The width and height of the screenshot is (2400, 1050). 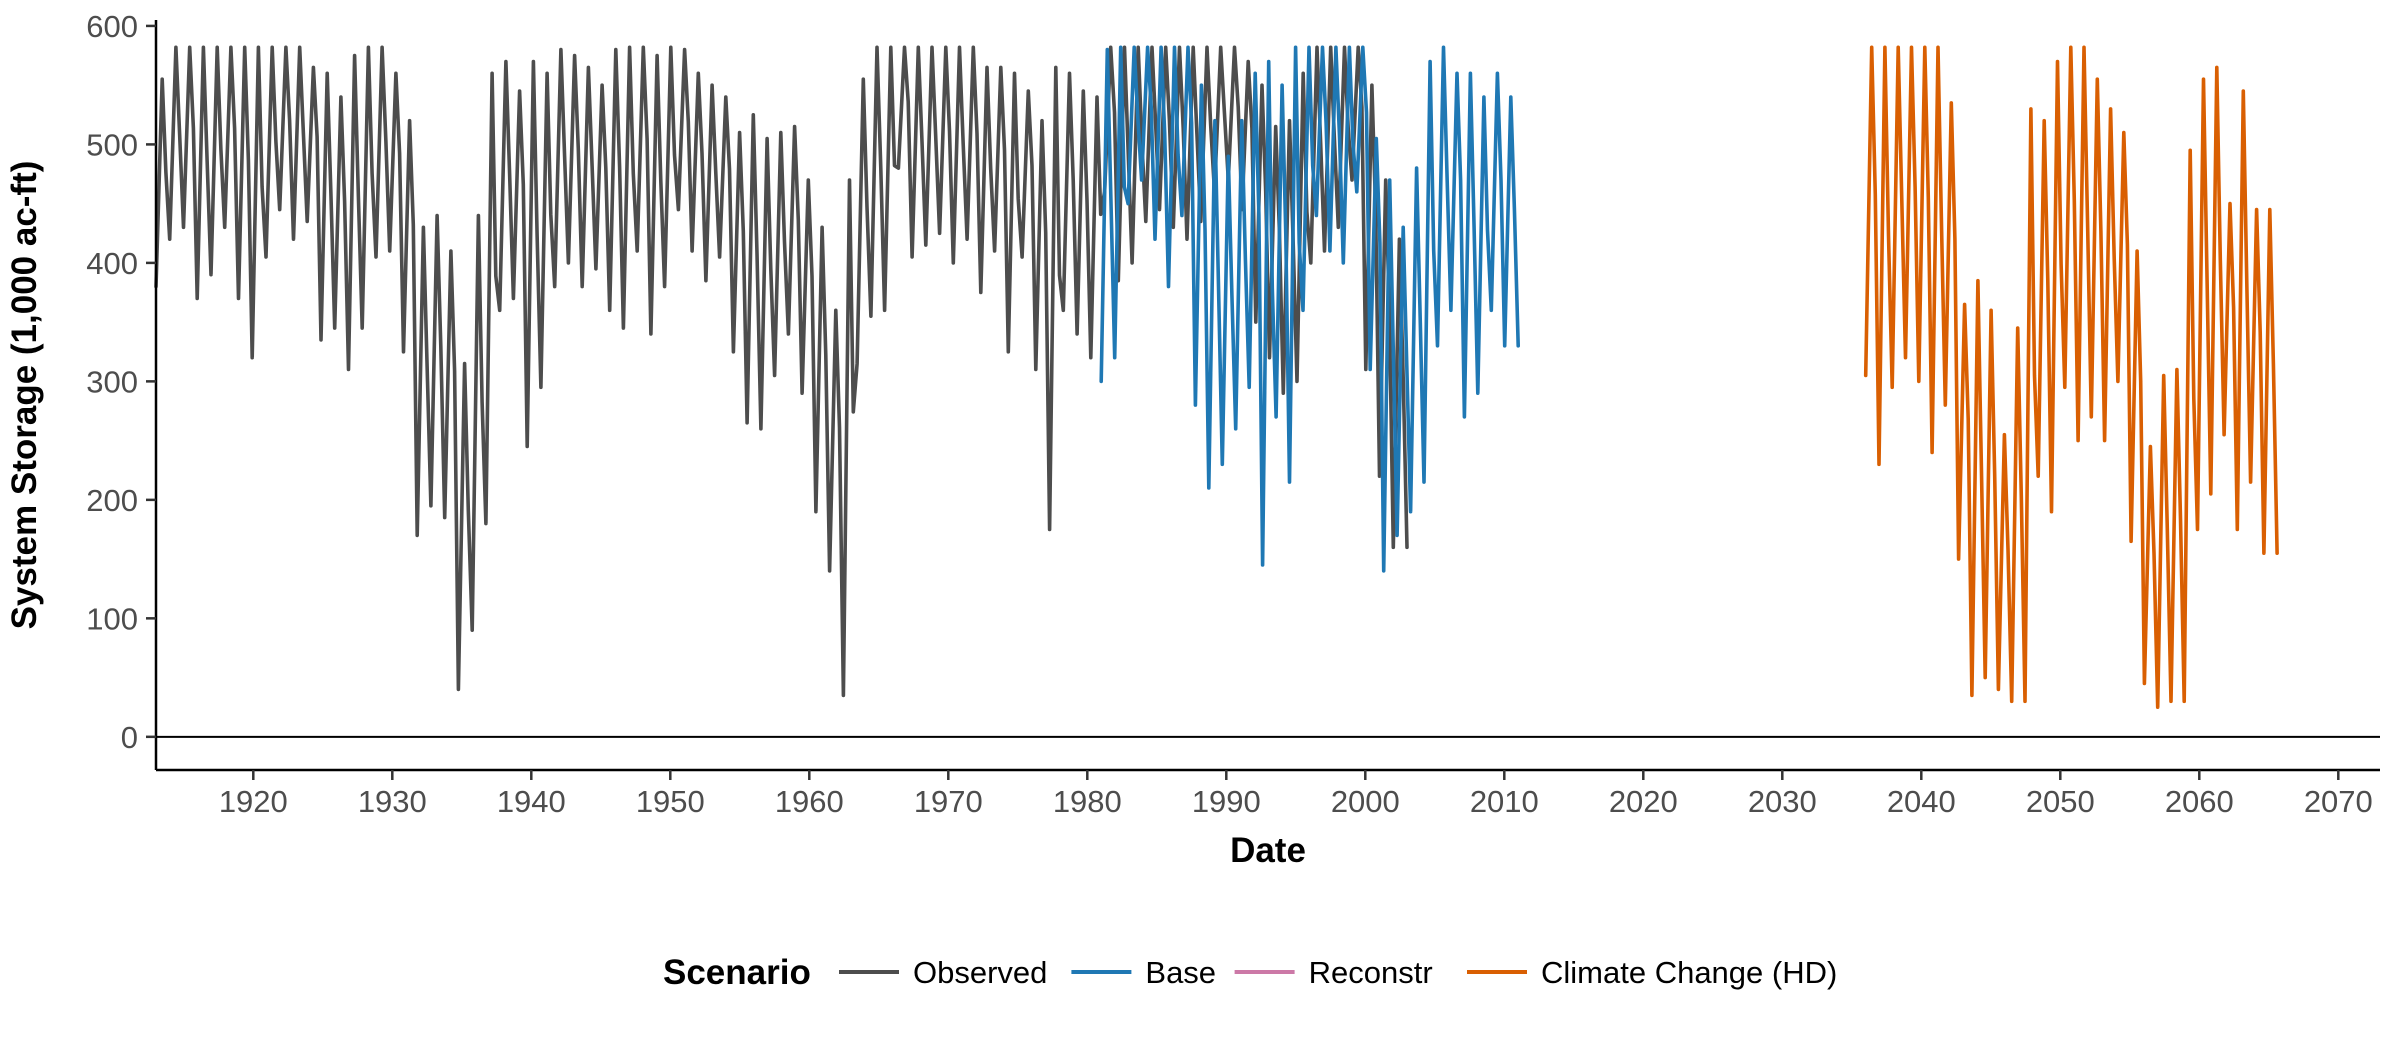 What do you see at coordinates (1180, 972) in the screenshot?
I see `legend-label-base: Base` at bounding box center [1180, 972].